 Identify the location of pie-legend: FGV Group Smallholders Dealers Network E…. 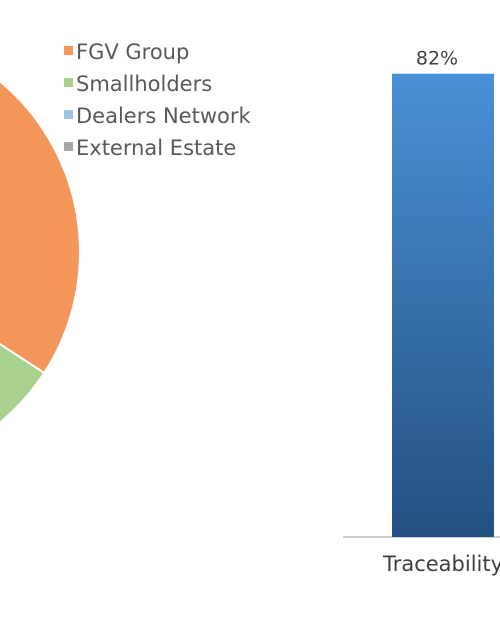
(157, 100).